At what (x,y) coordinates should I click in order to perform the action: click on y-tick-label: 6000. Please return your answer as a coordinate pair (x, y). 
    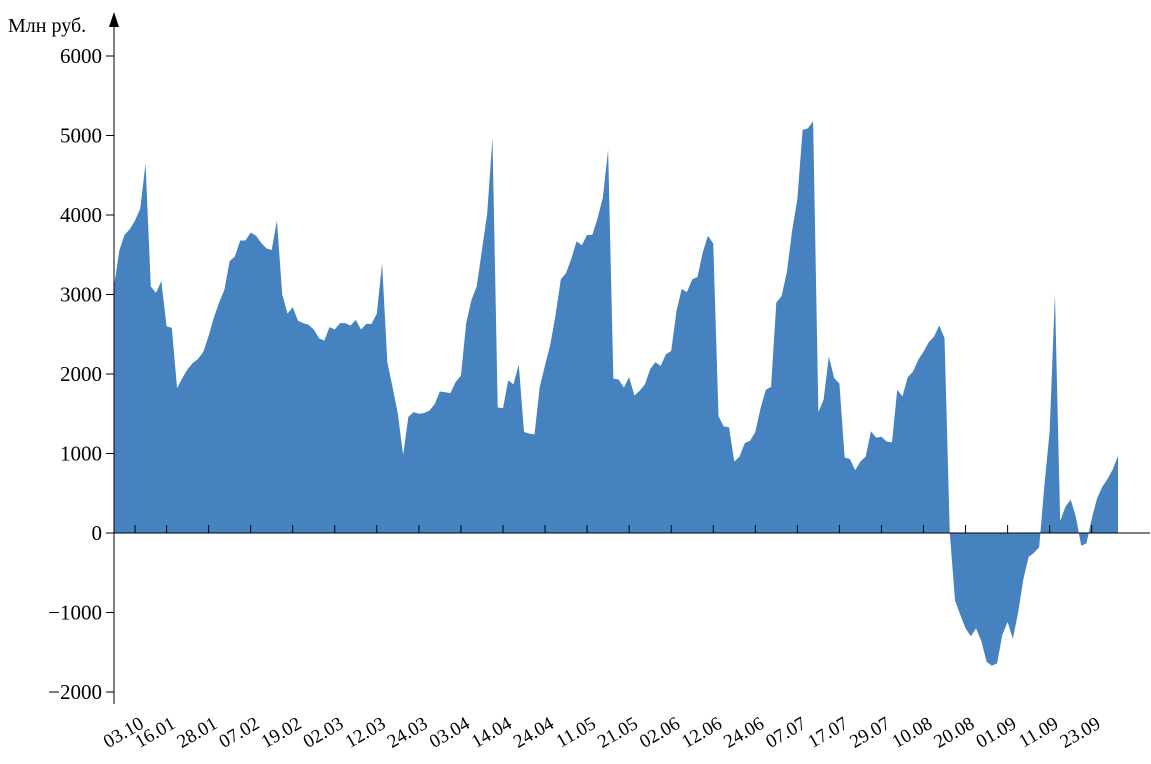
    Looking at the image, I should click on (81, 56).